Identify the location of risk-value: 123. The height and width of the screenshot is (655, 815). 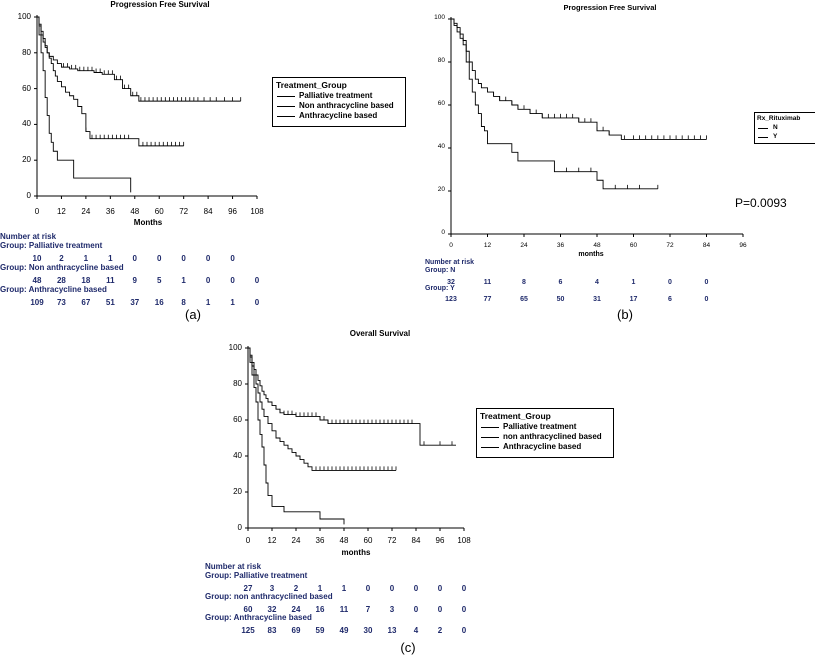
(451, 299).